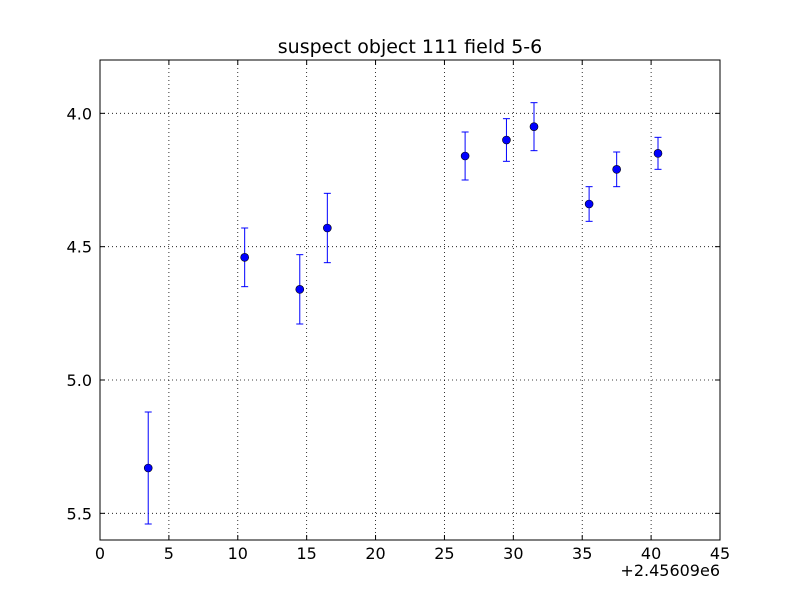  What do you see at coordinates (79, 380) in the screenshot?
I see `y-tick-label: 5.0` at bounding box center [79, 380].